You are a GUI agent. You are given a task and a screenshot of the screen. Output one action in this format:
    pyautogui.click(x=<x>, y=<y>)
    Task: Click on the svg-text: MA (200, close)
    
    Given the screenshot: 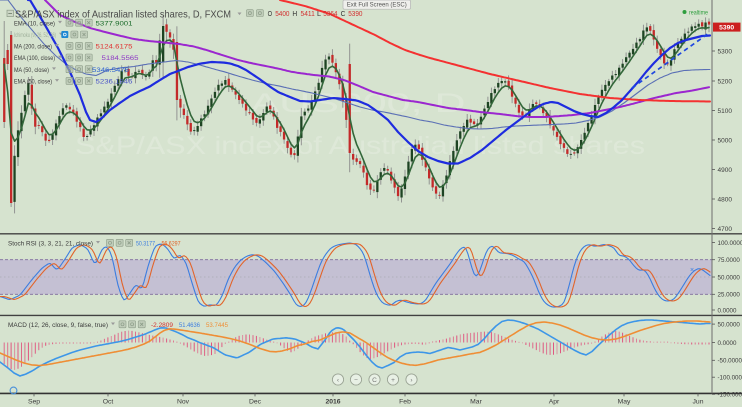 What is the action you would take?
    pyautogui.click(x=33, y=47)
    